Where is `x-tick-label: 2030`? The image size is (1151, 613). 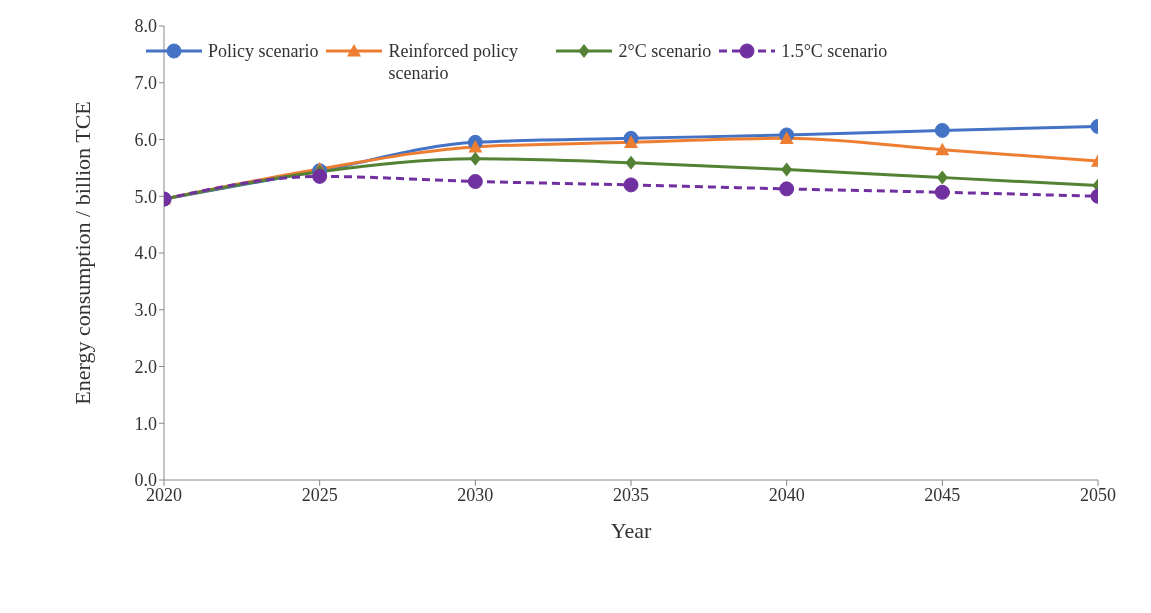 x-tick-label: 2030 is located at coordinates (475, 494).